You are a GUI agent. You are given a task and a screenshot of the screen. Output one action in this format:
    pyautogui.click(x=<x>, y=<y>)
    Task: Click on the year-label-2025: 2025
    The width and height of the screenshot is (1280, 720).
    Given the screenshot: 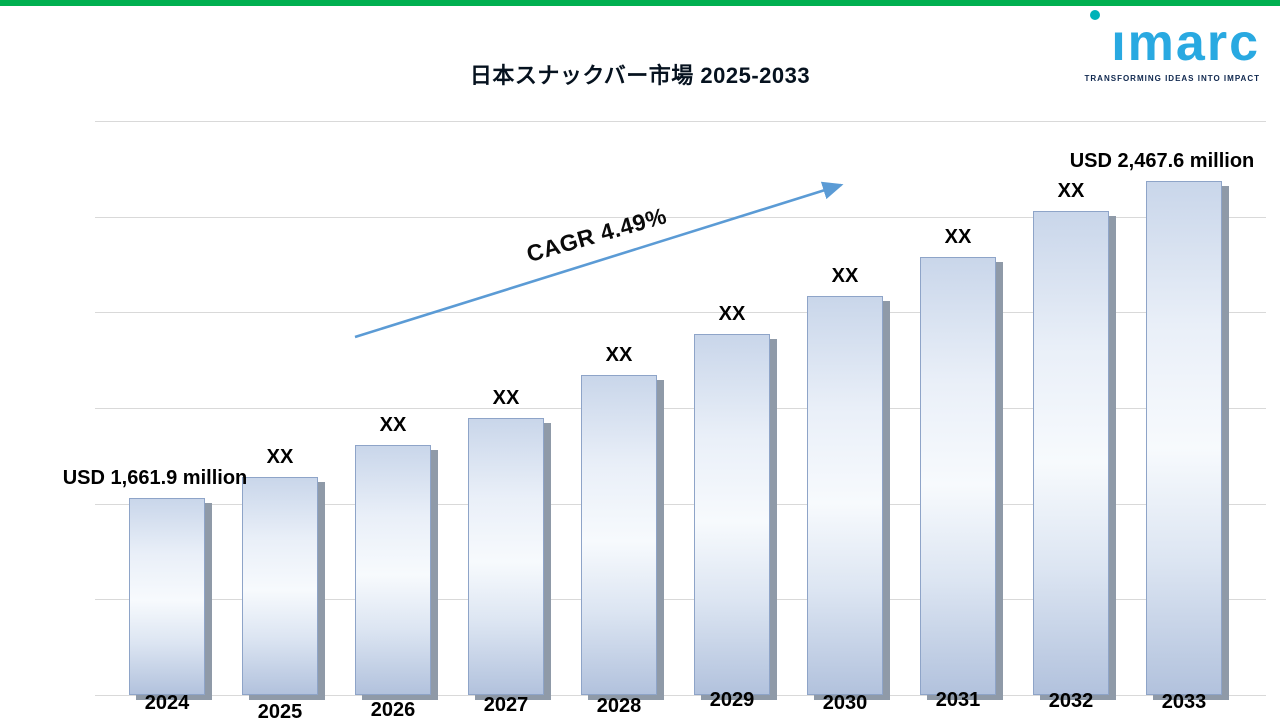 What is the action you would take?
    pyautogui.click(x=280, y=710)
    